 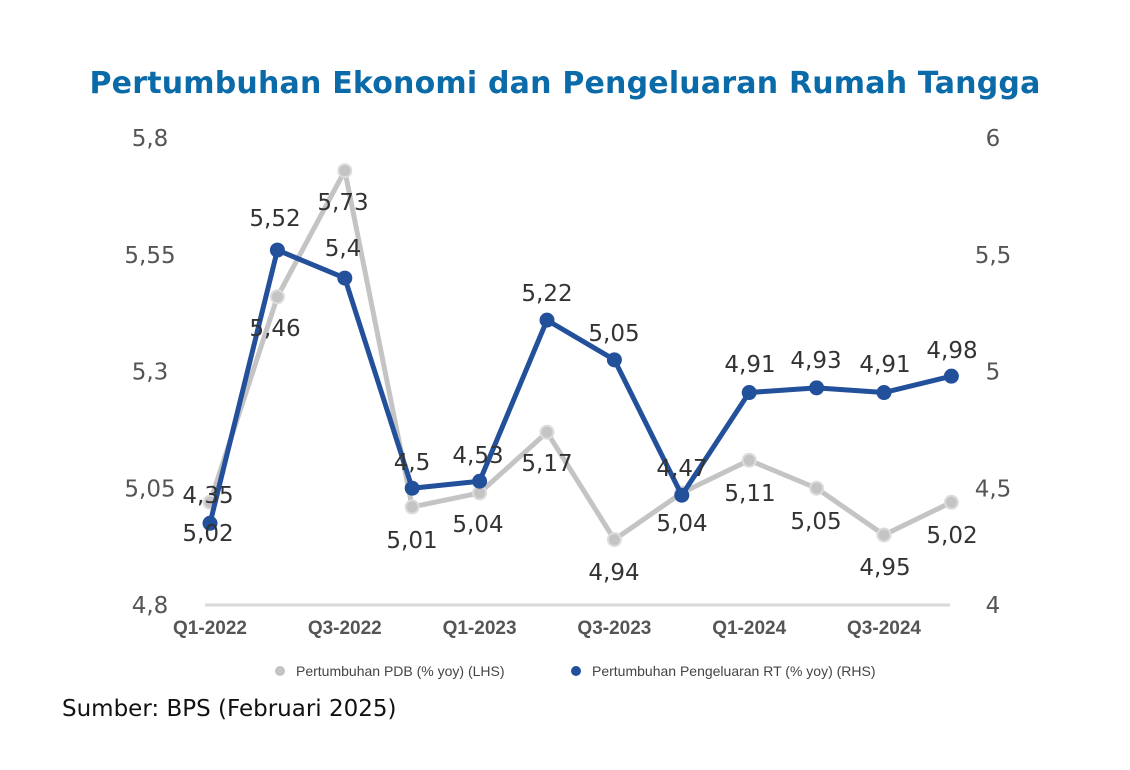 What do you see at coordinates (546, 294) in the screenshot?
I see `data-label: 5,22` at bounding box center [546, 294].